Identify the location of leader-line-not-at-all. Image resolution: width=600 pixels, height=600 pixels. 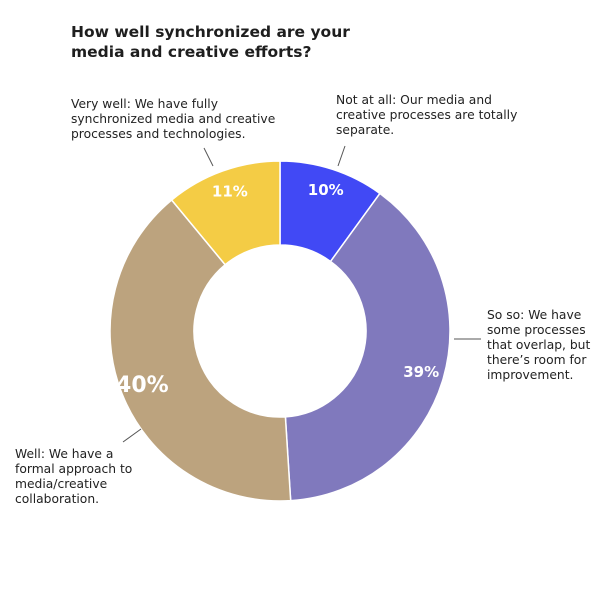
(341, 156).